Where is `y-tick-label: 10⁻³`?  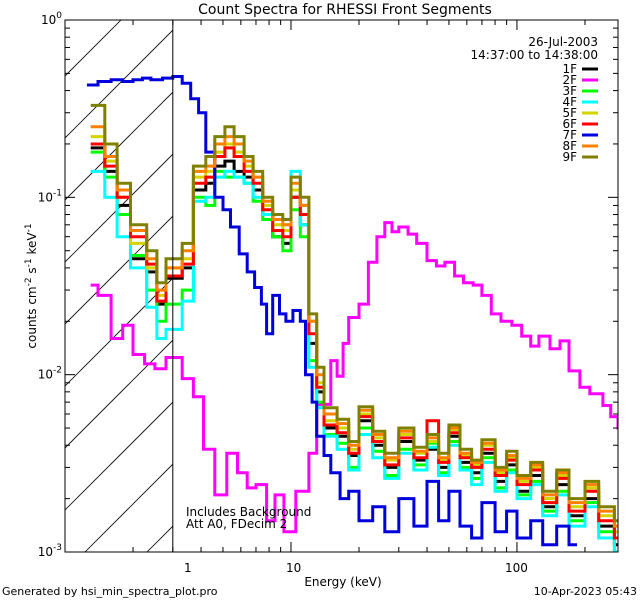 y-tick-label: 10⁻³ is located at coordinates (50, 551).